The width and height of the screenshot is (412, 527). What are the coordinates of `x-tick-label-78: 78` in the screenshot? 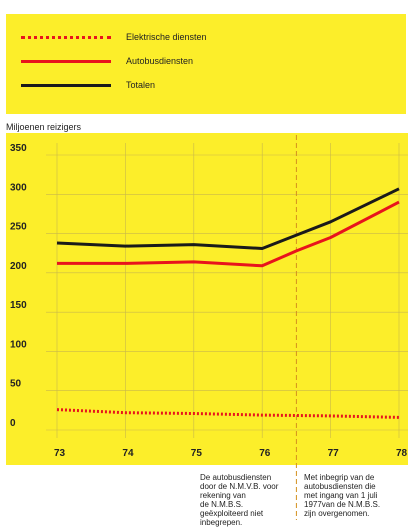 It's located at (402, 453).